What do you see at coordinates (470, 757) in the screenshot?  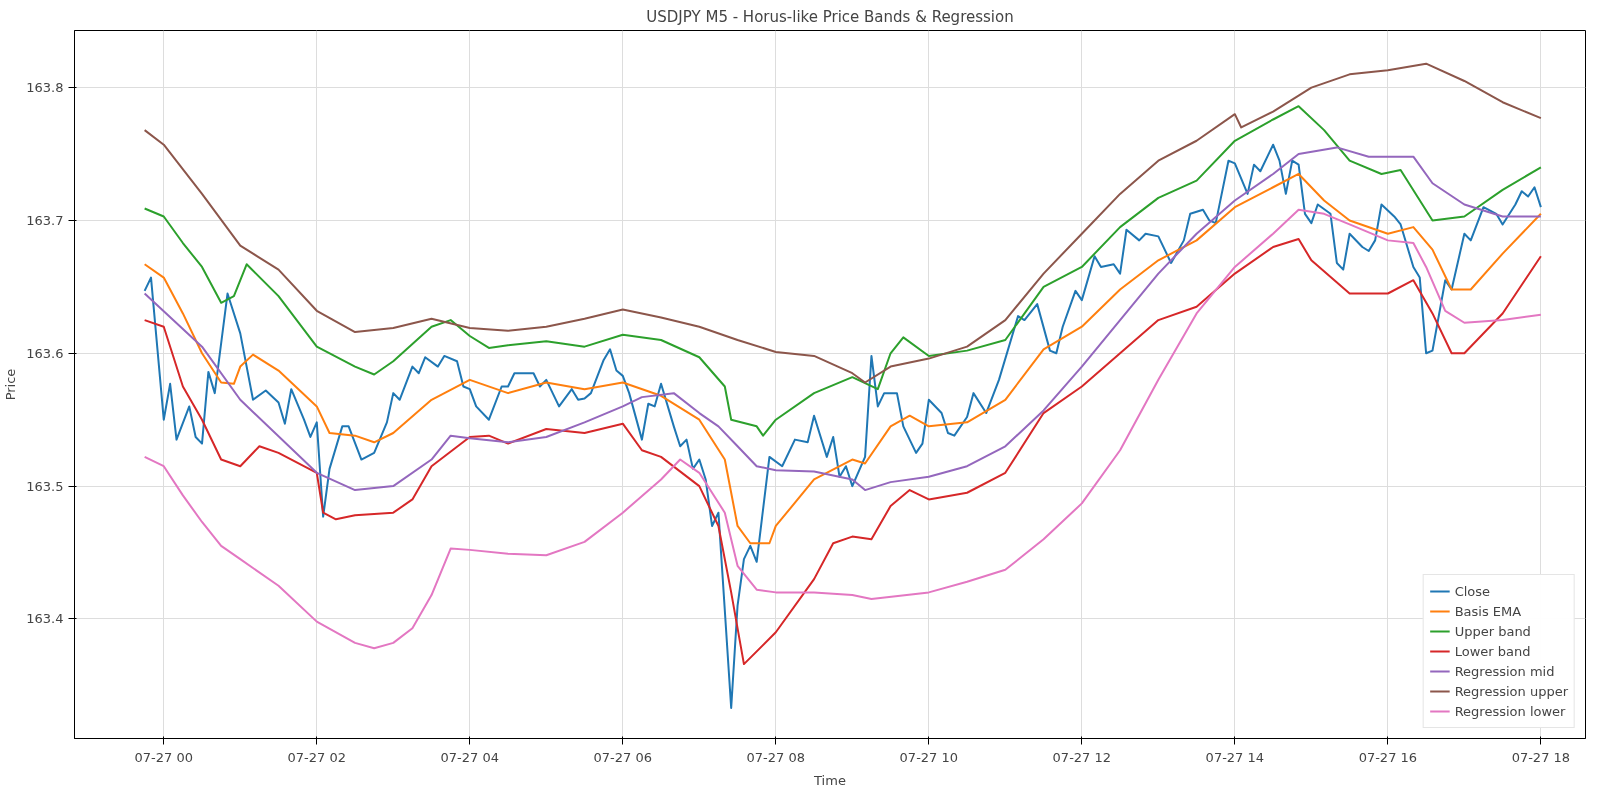 I see `x-tick-label: 07-27 04` at bounding box center [470, 757].